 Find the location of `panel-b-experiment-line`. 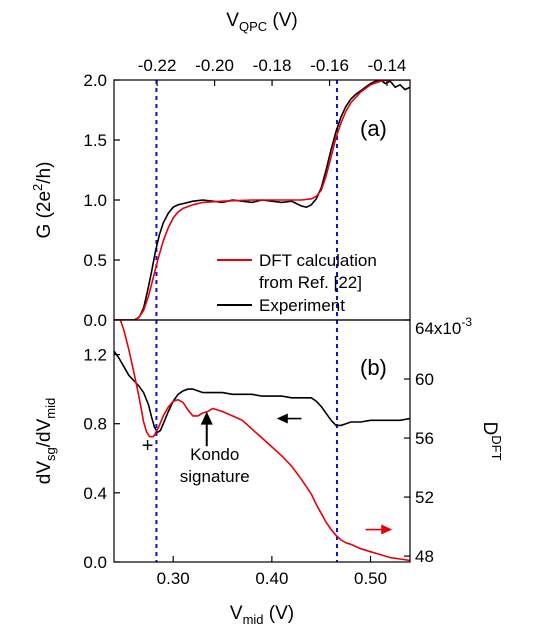

panel-b-experiment-line is located at coordinates (262, 392).